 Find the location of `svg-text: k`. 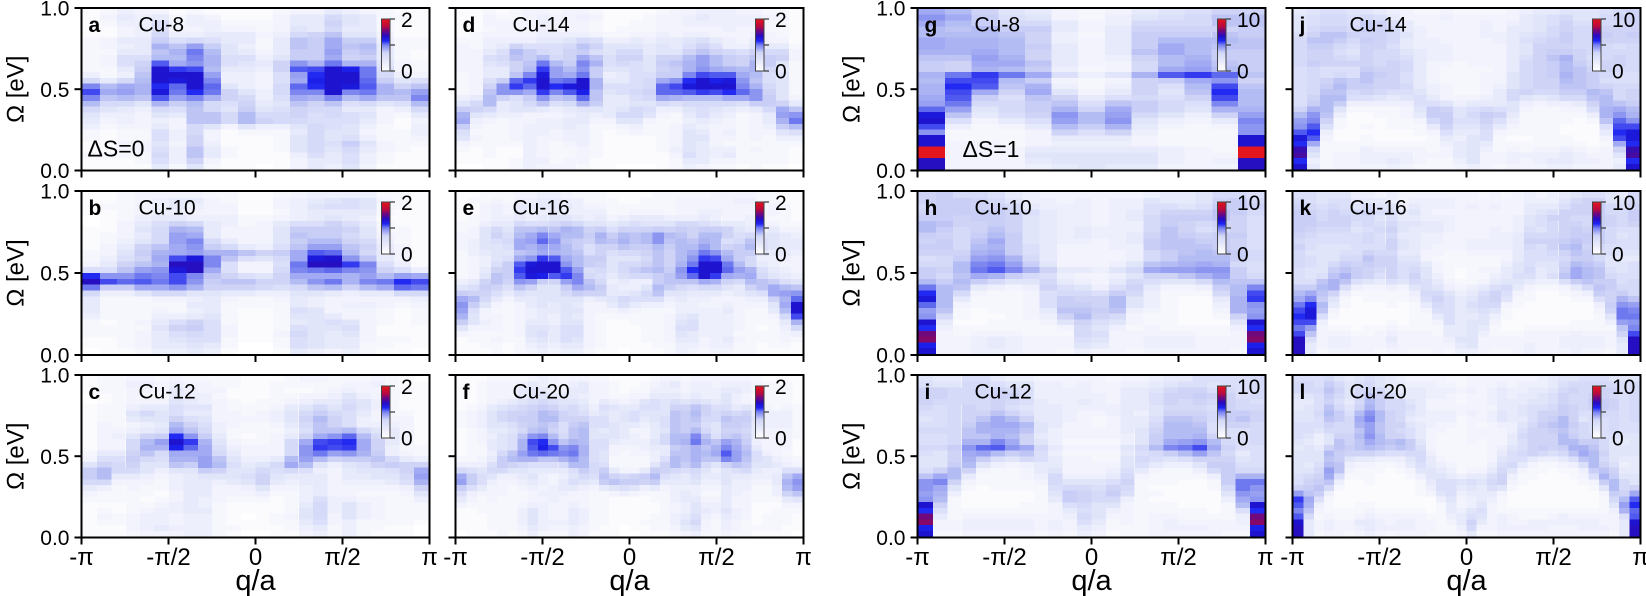

svg-text: k is located at coordinates (1306, 208).